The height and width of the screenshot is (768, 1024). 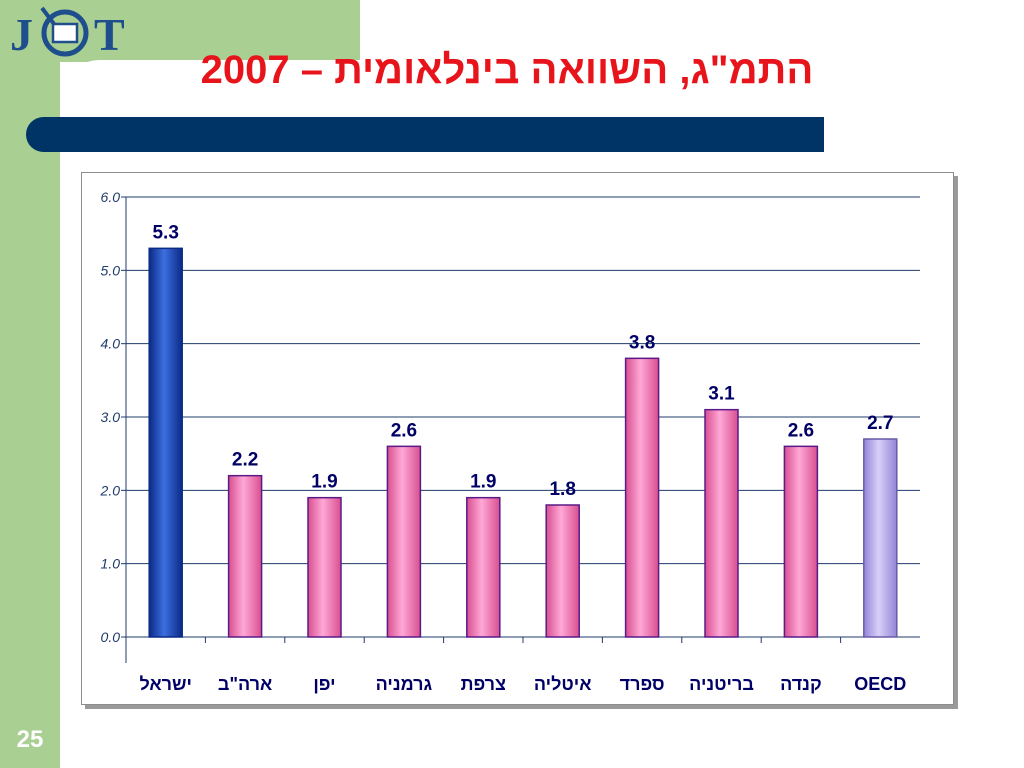 What do you see at coordinates (562, 489) in the screenshot?
I see `data-label: 1.8` at bounding box center [562, 489].